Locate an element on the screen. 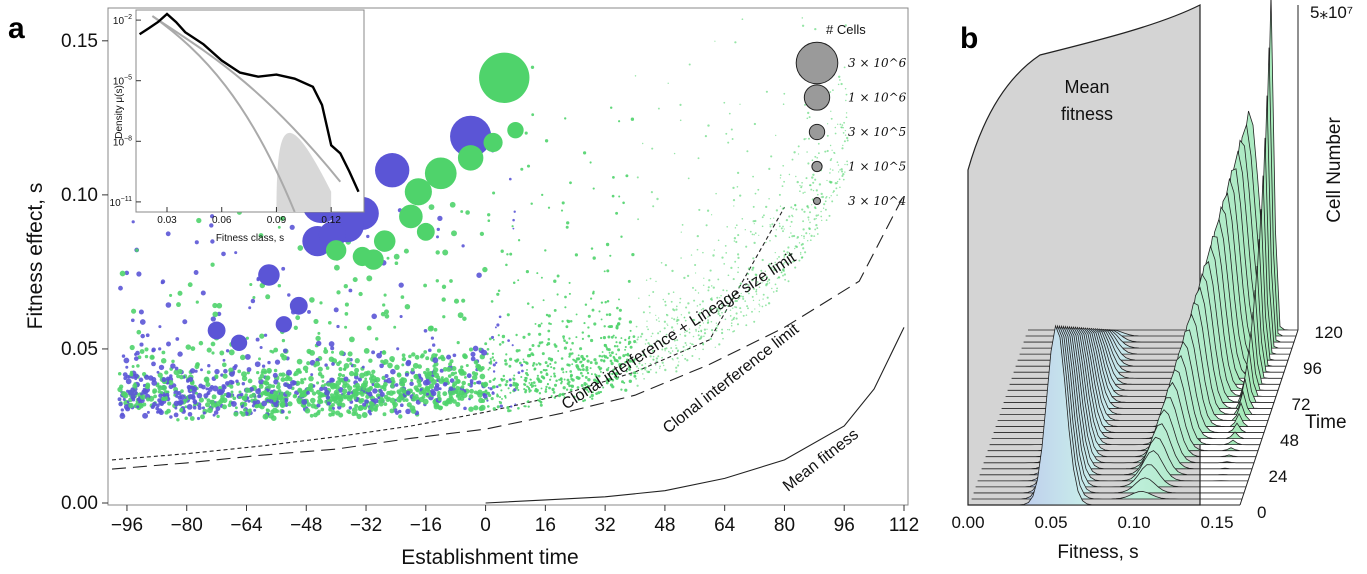 This screenshot has height=574, width=1367. inset-x-tick-label: 0.06 is located at coordinates (222, 220).